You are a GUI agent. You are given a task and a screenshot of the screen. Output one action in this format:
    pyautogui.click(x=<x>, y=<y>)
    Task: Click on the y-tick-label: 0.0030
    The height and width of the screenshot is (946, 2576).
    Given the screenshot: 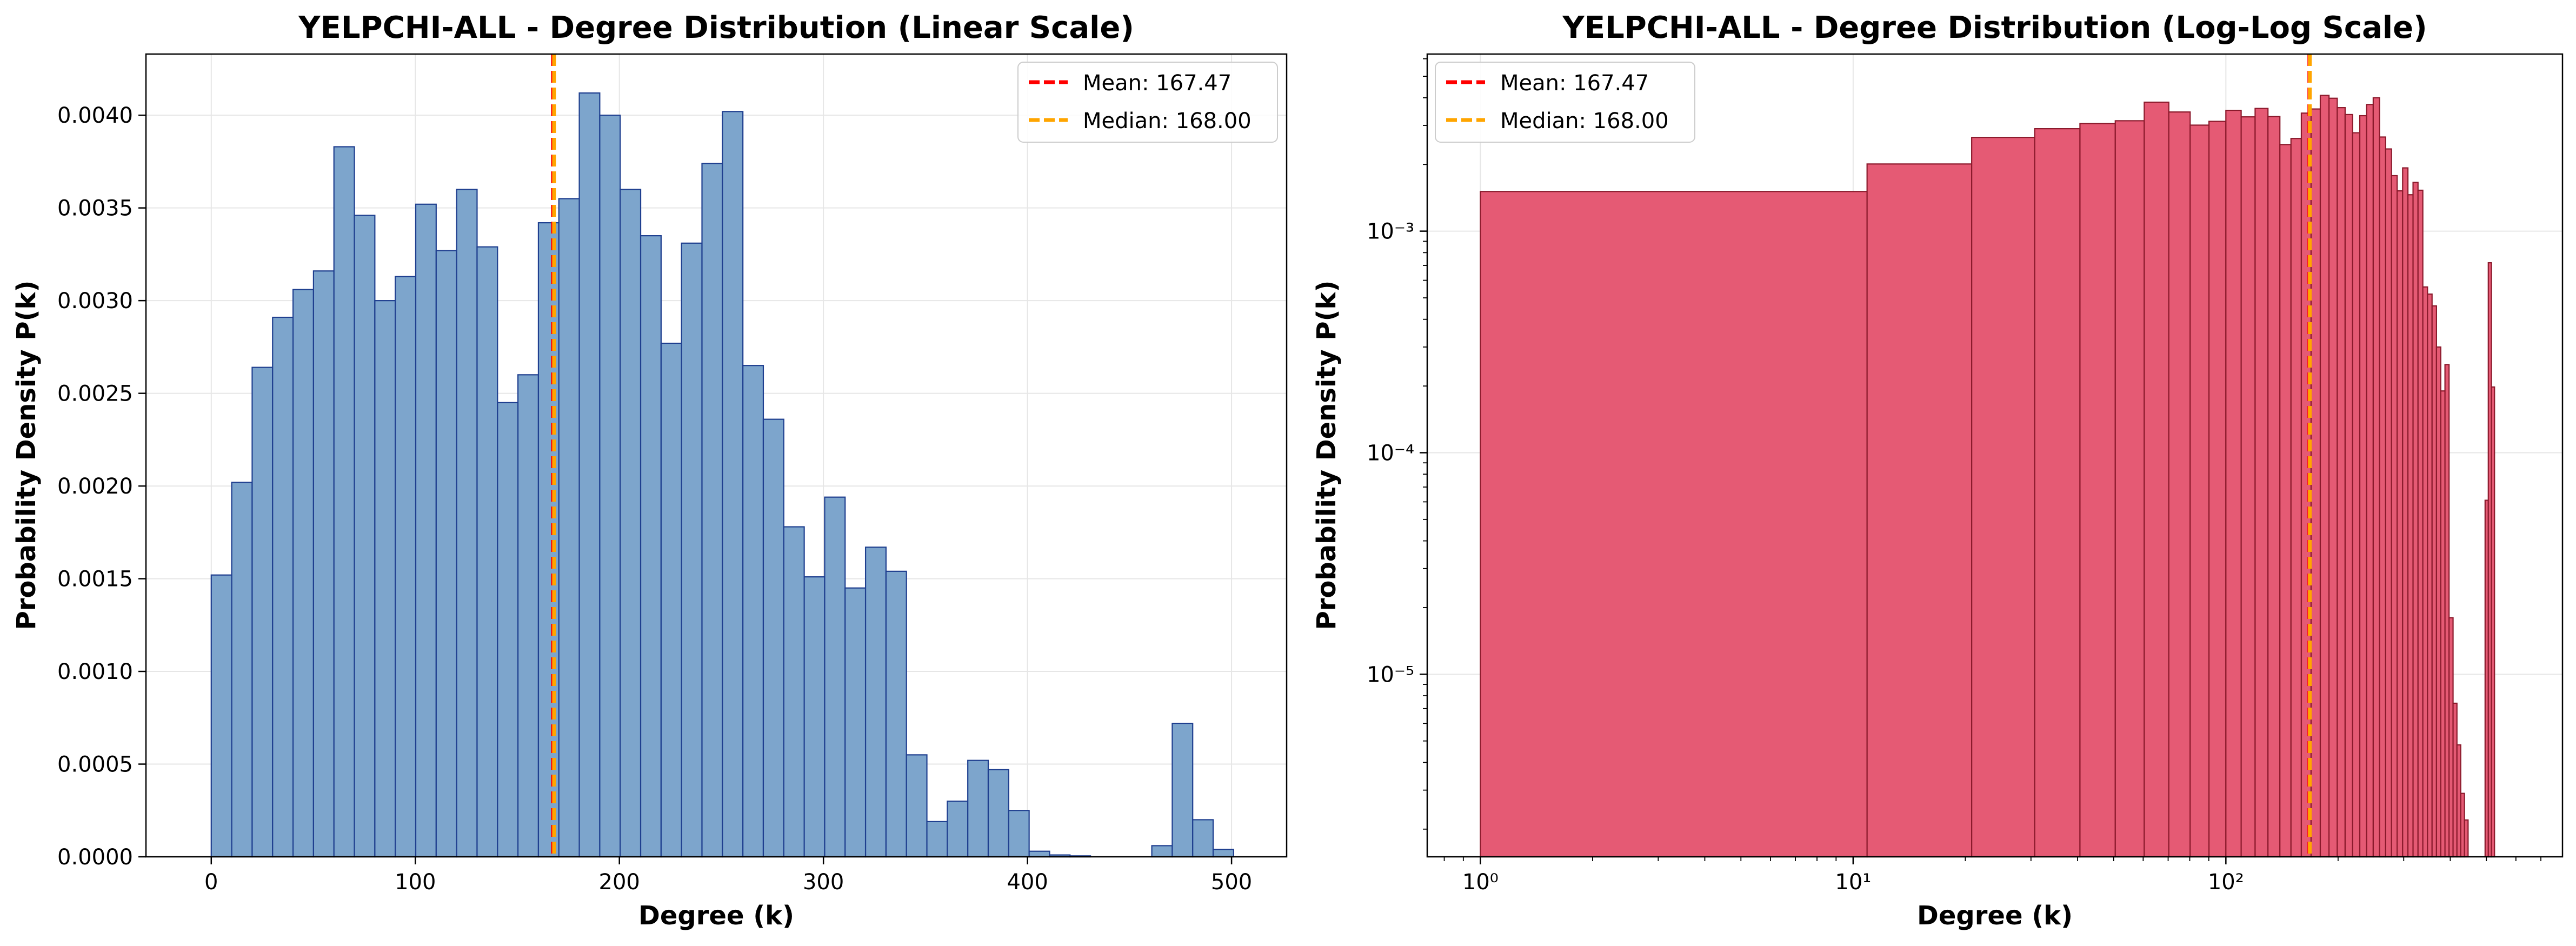 What is the action you would take?
    pyautogui.click(x=95, y=301)
    